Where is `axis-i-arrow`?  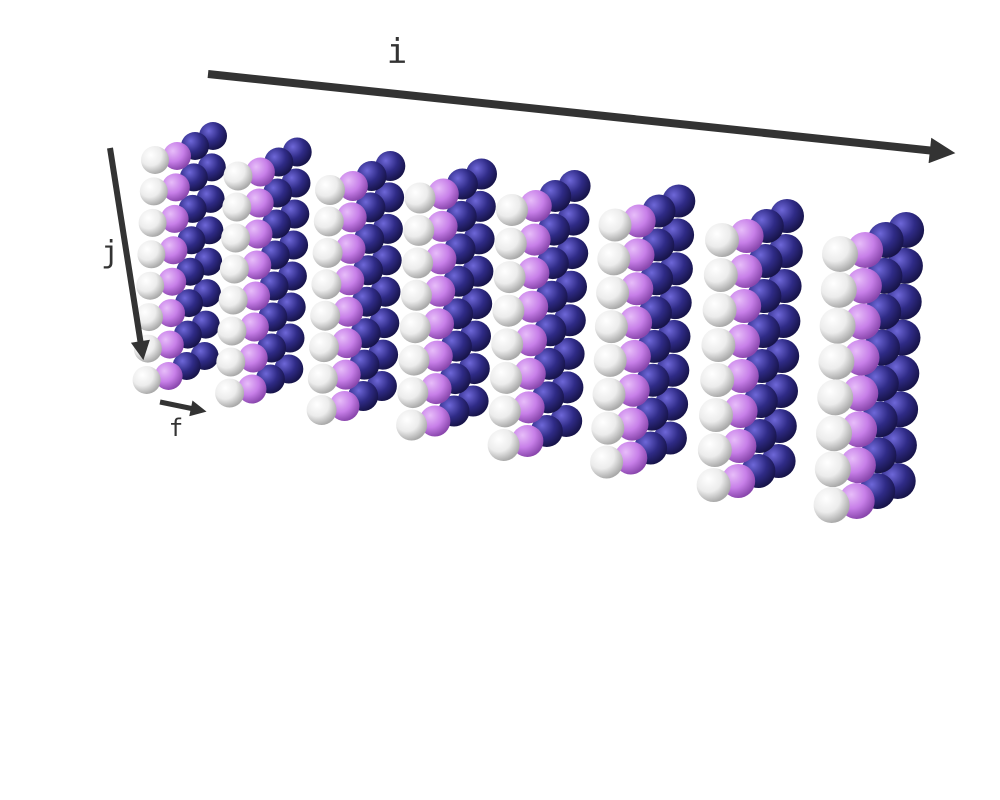 axis-i-arrow is located at coordinates (581, 117).